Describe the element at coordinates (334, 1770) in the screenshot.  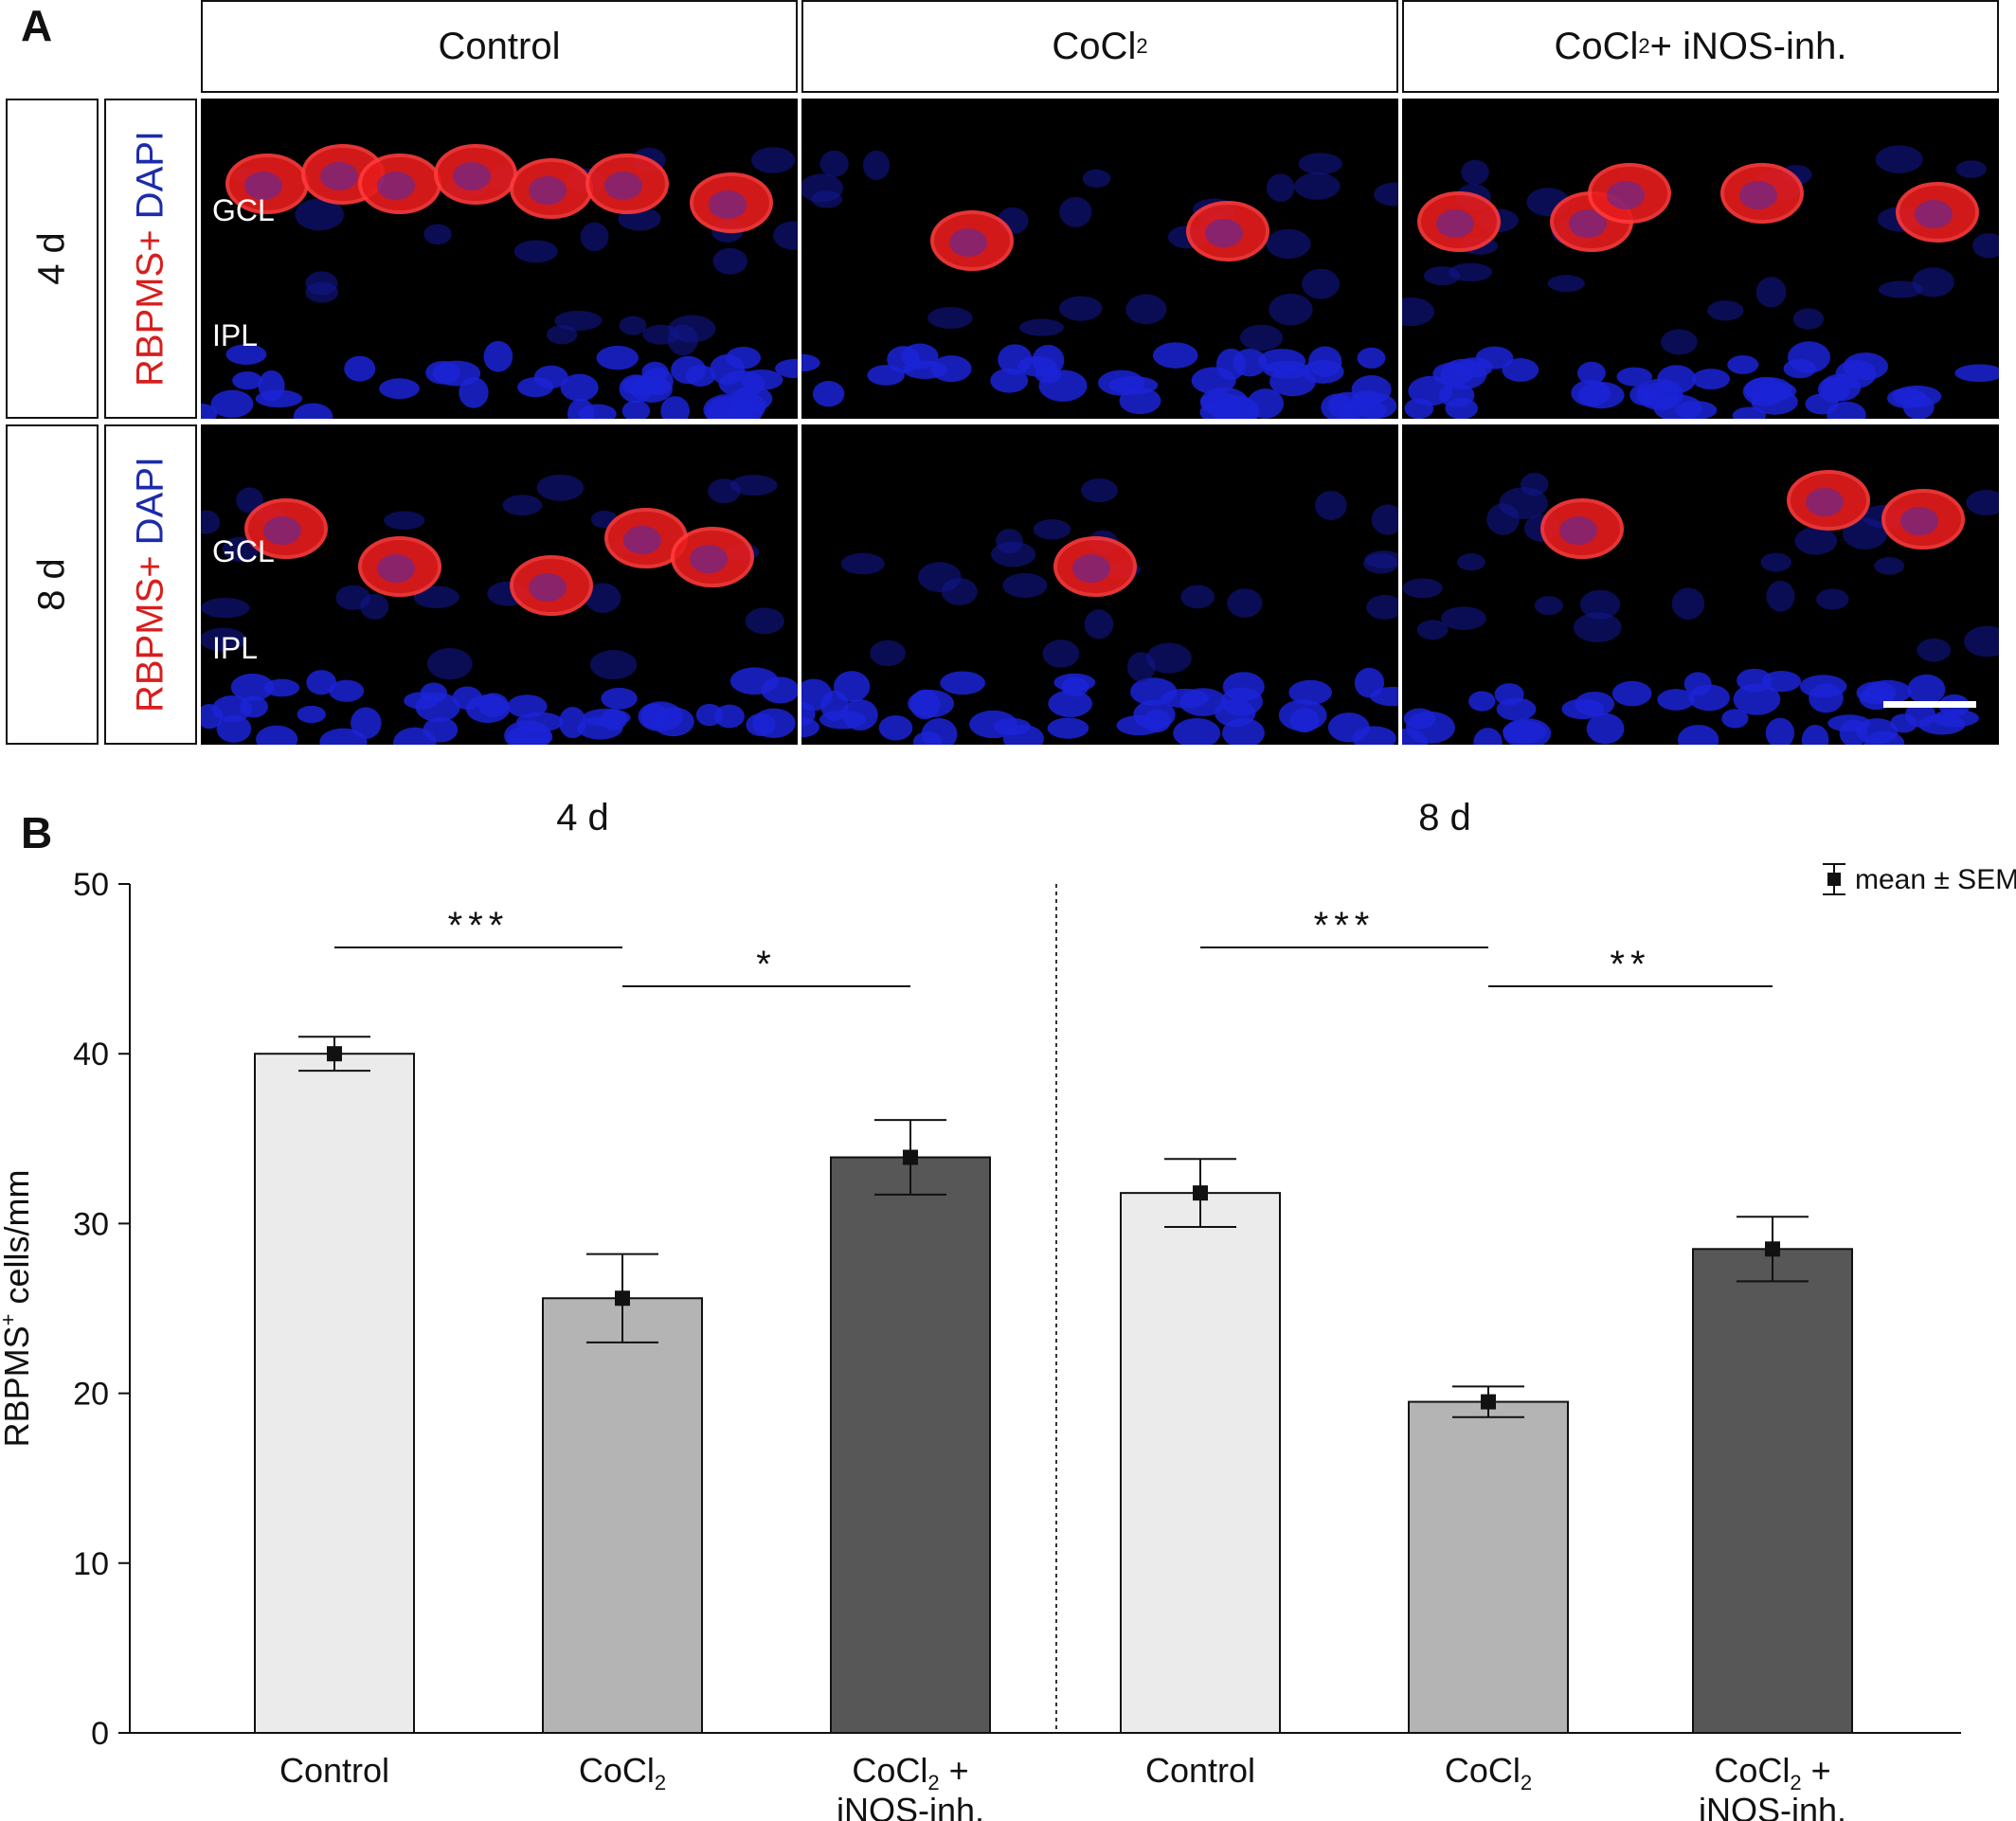
I see `x-tick-label: Control` at that location.